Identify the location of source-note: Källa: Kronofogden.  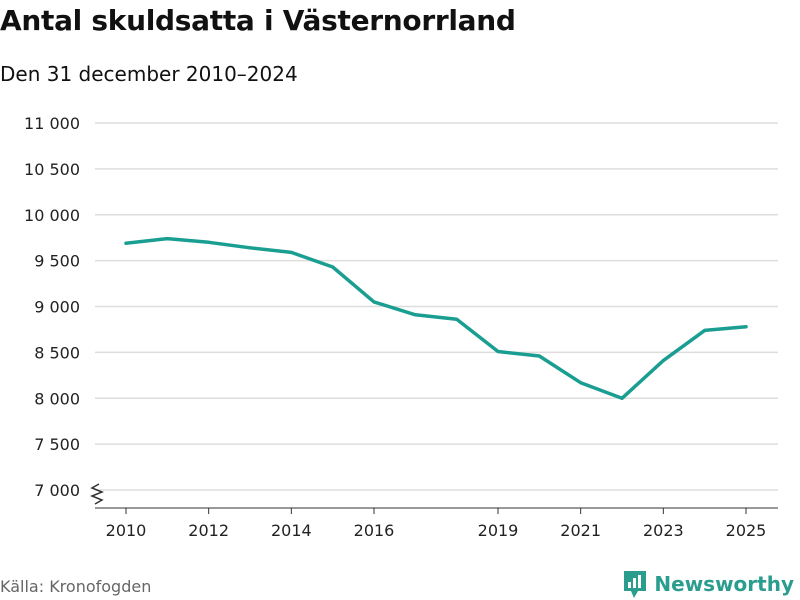
(76, 586).